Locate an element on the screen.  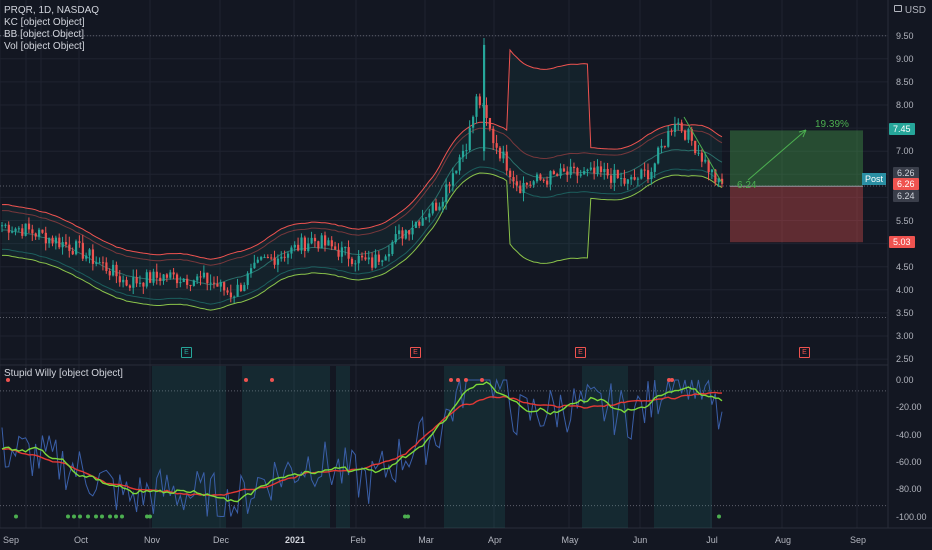
price-tick: 8.00 is located at coordinates (905, 105).